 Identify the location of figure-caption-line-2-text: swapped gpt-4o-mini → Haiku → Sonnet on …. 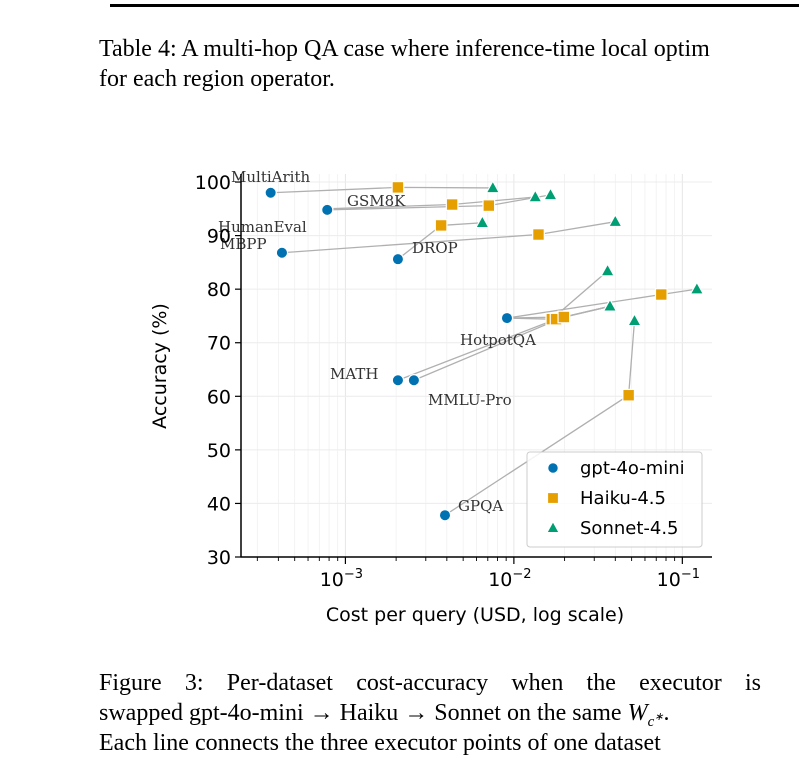
(363, 713).